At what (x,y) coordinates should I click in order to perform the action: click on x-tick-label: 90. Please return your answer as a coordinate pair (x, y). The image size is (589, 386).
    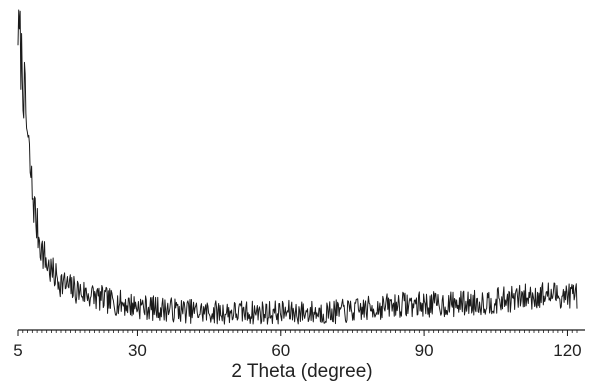
    Looking at the image, I should click on (424, 350).